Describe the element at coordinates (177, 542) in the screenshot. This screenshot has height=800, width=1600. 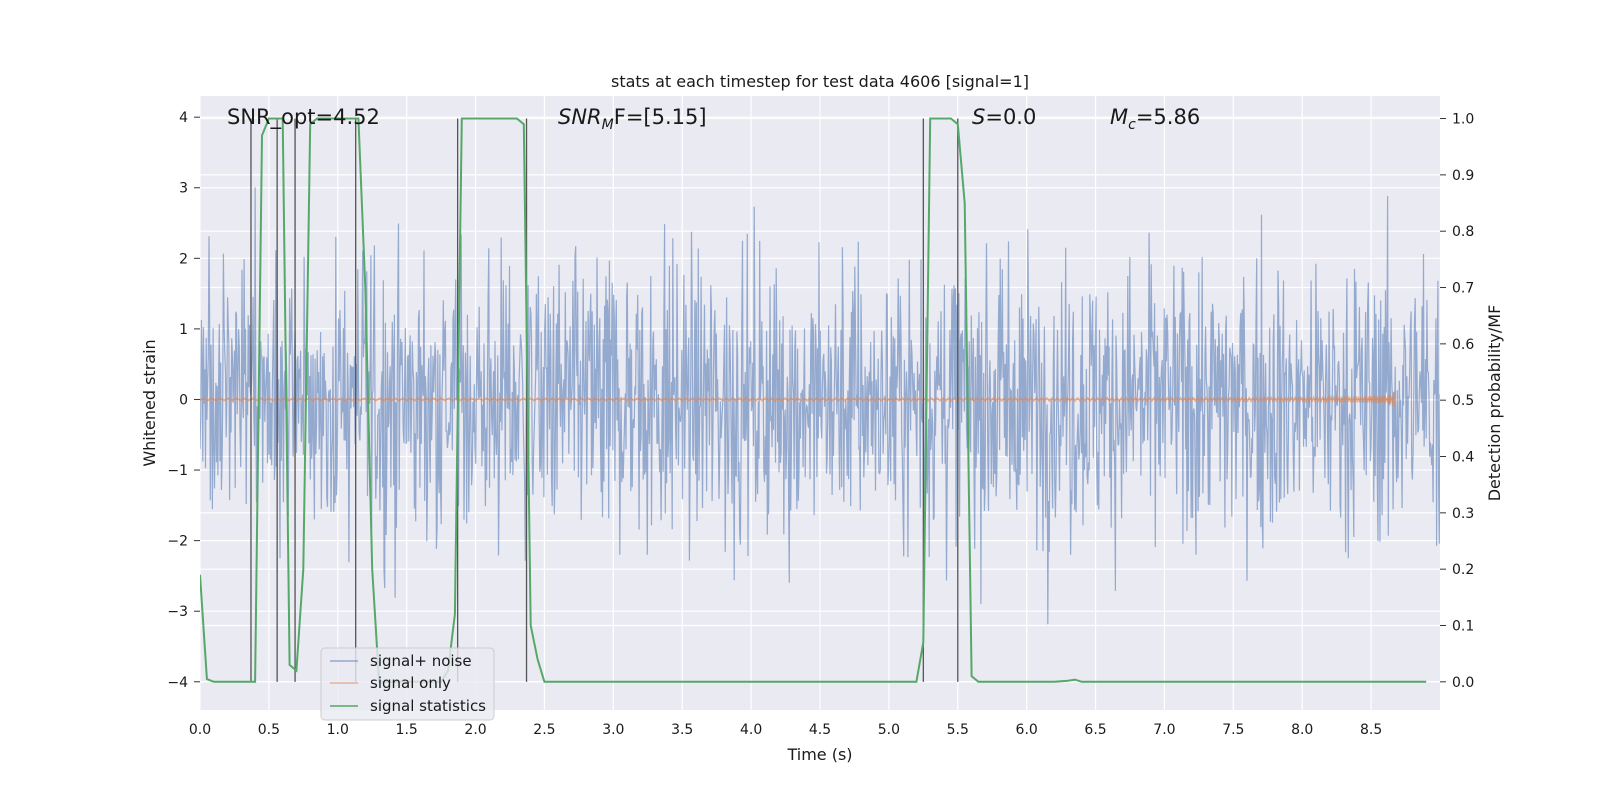
I see `y-left-tick-label: −2` at that location.